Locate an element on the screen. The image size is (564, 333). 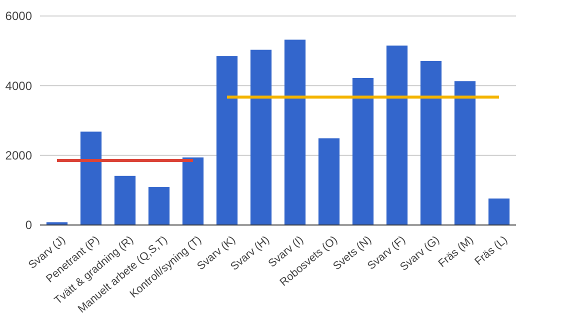
x-tick-label: Fräs (L) is located at coordinates (491, 251).